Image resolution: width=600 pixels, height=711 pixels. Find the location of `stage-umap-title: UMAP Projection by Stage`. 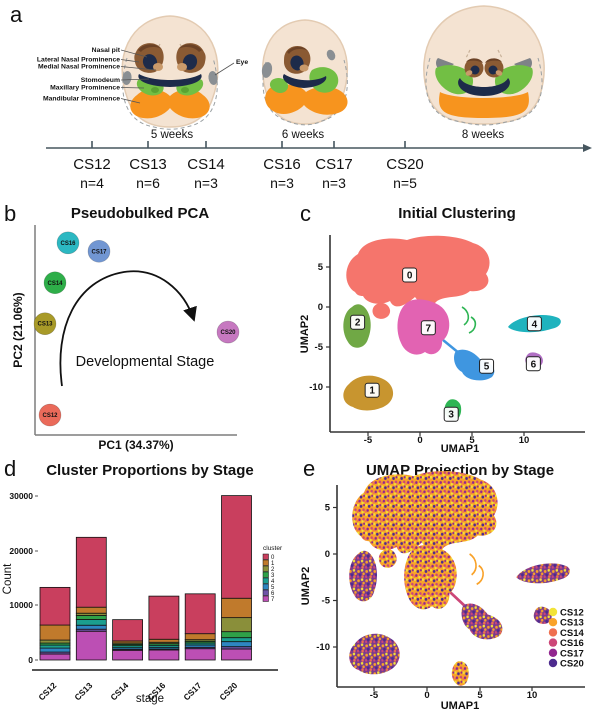

stage-umap-title: UMAP Projection by Stage is located at coordinates (460, 470).